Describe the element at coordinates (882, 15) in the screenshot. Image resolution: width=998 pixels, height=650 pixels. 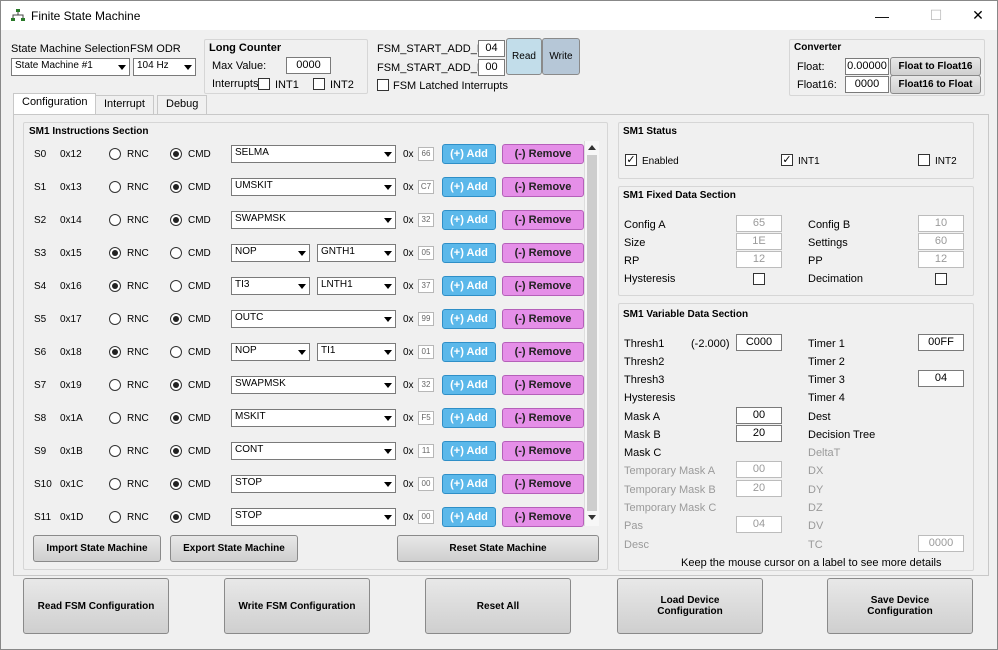
I see `minimize-button: —` at that location.